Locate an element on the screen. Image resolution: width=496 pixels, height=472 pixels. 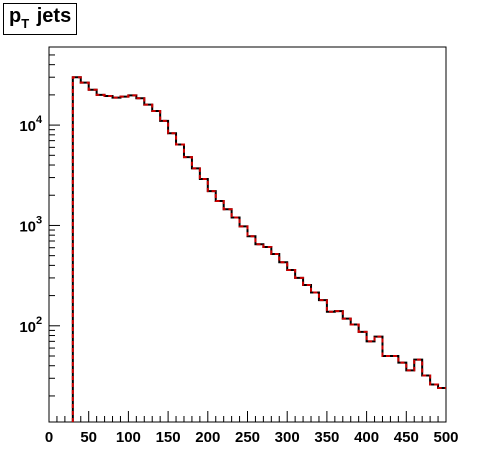
x-tick-label: 250 is located at coordinates (247, 437).